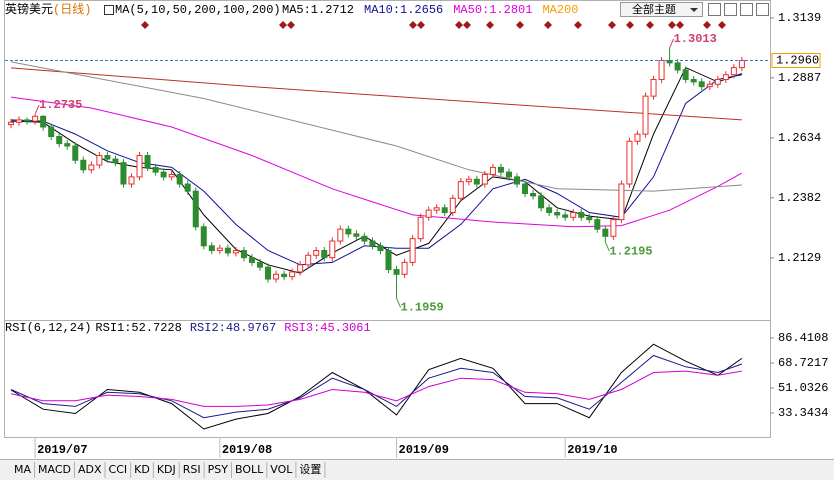 The image size is (834, 480). I want to click on tab: PSY, so click(218, 469).